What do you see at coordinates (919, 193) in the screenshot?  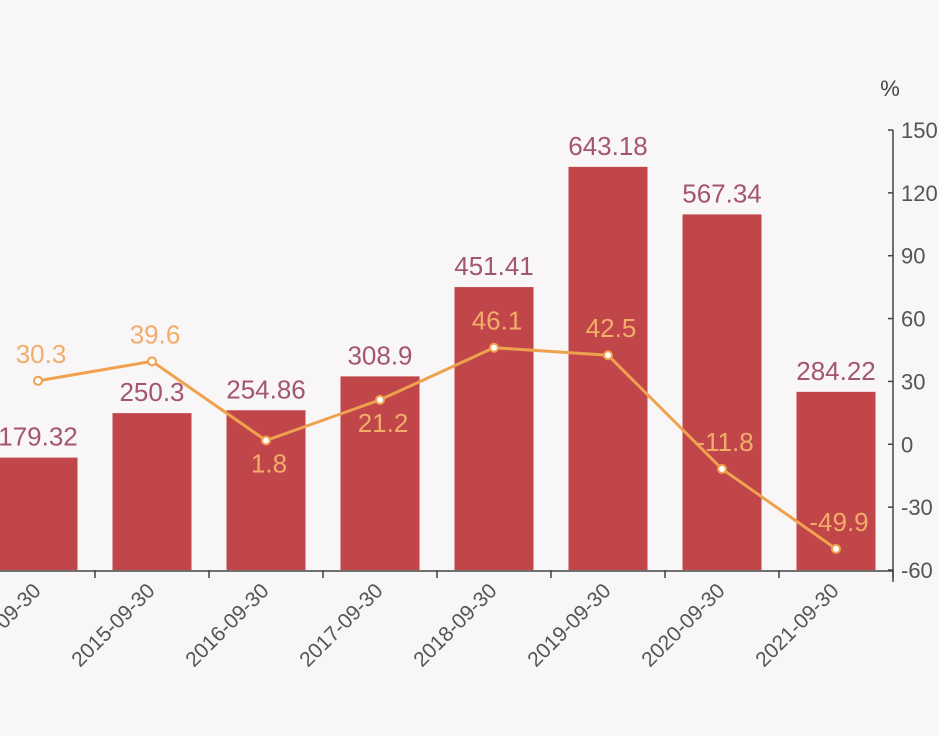 I see `right-tick-label: 120` at bounding box center [919, 193].